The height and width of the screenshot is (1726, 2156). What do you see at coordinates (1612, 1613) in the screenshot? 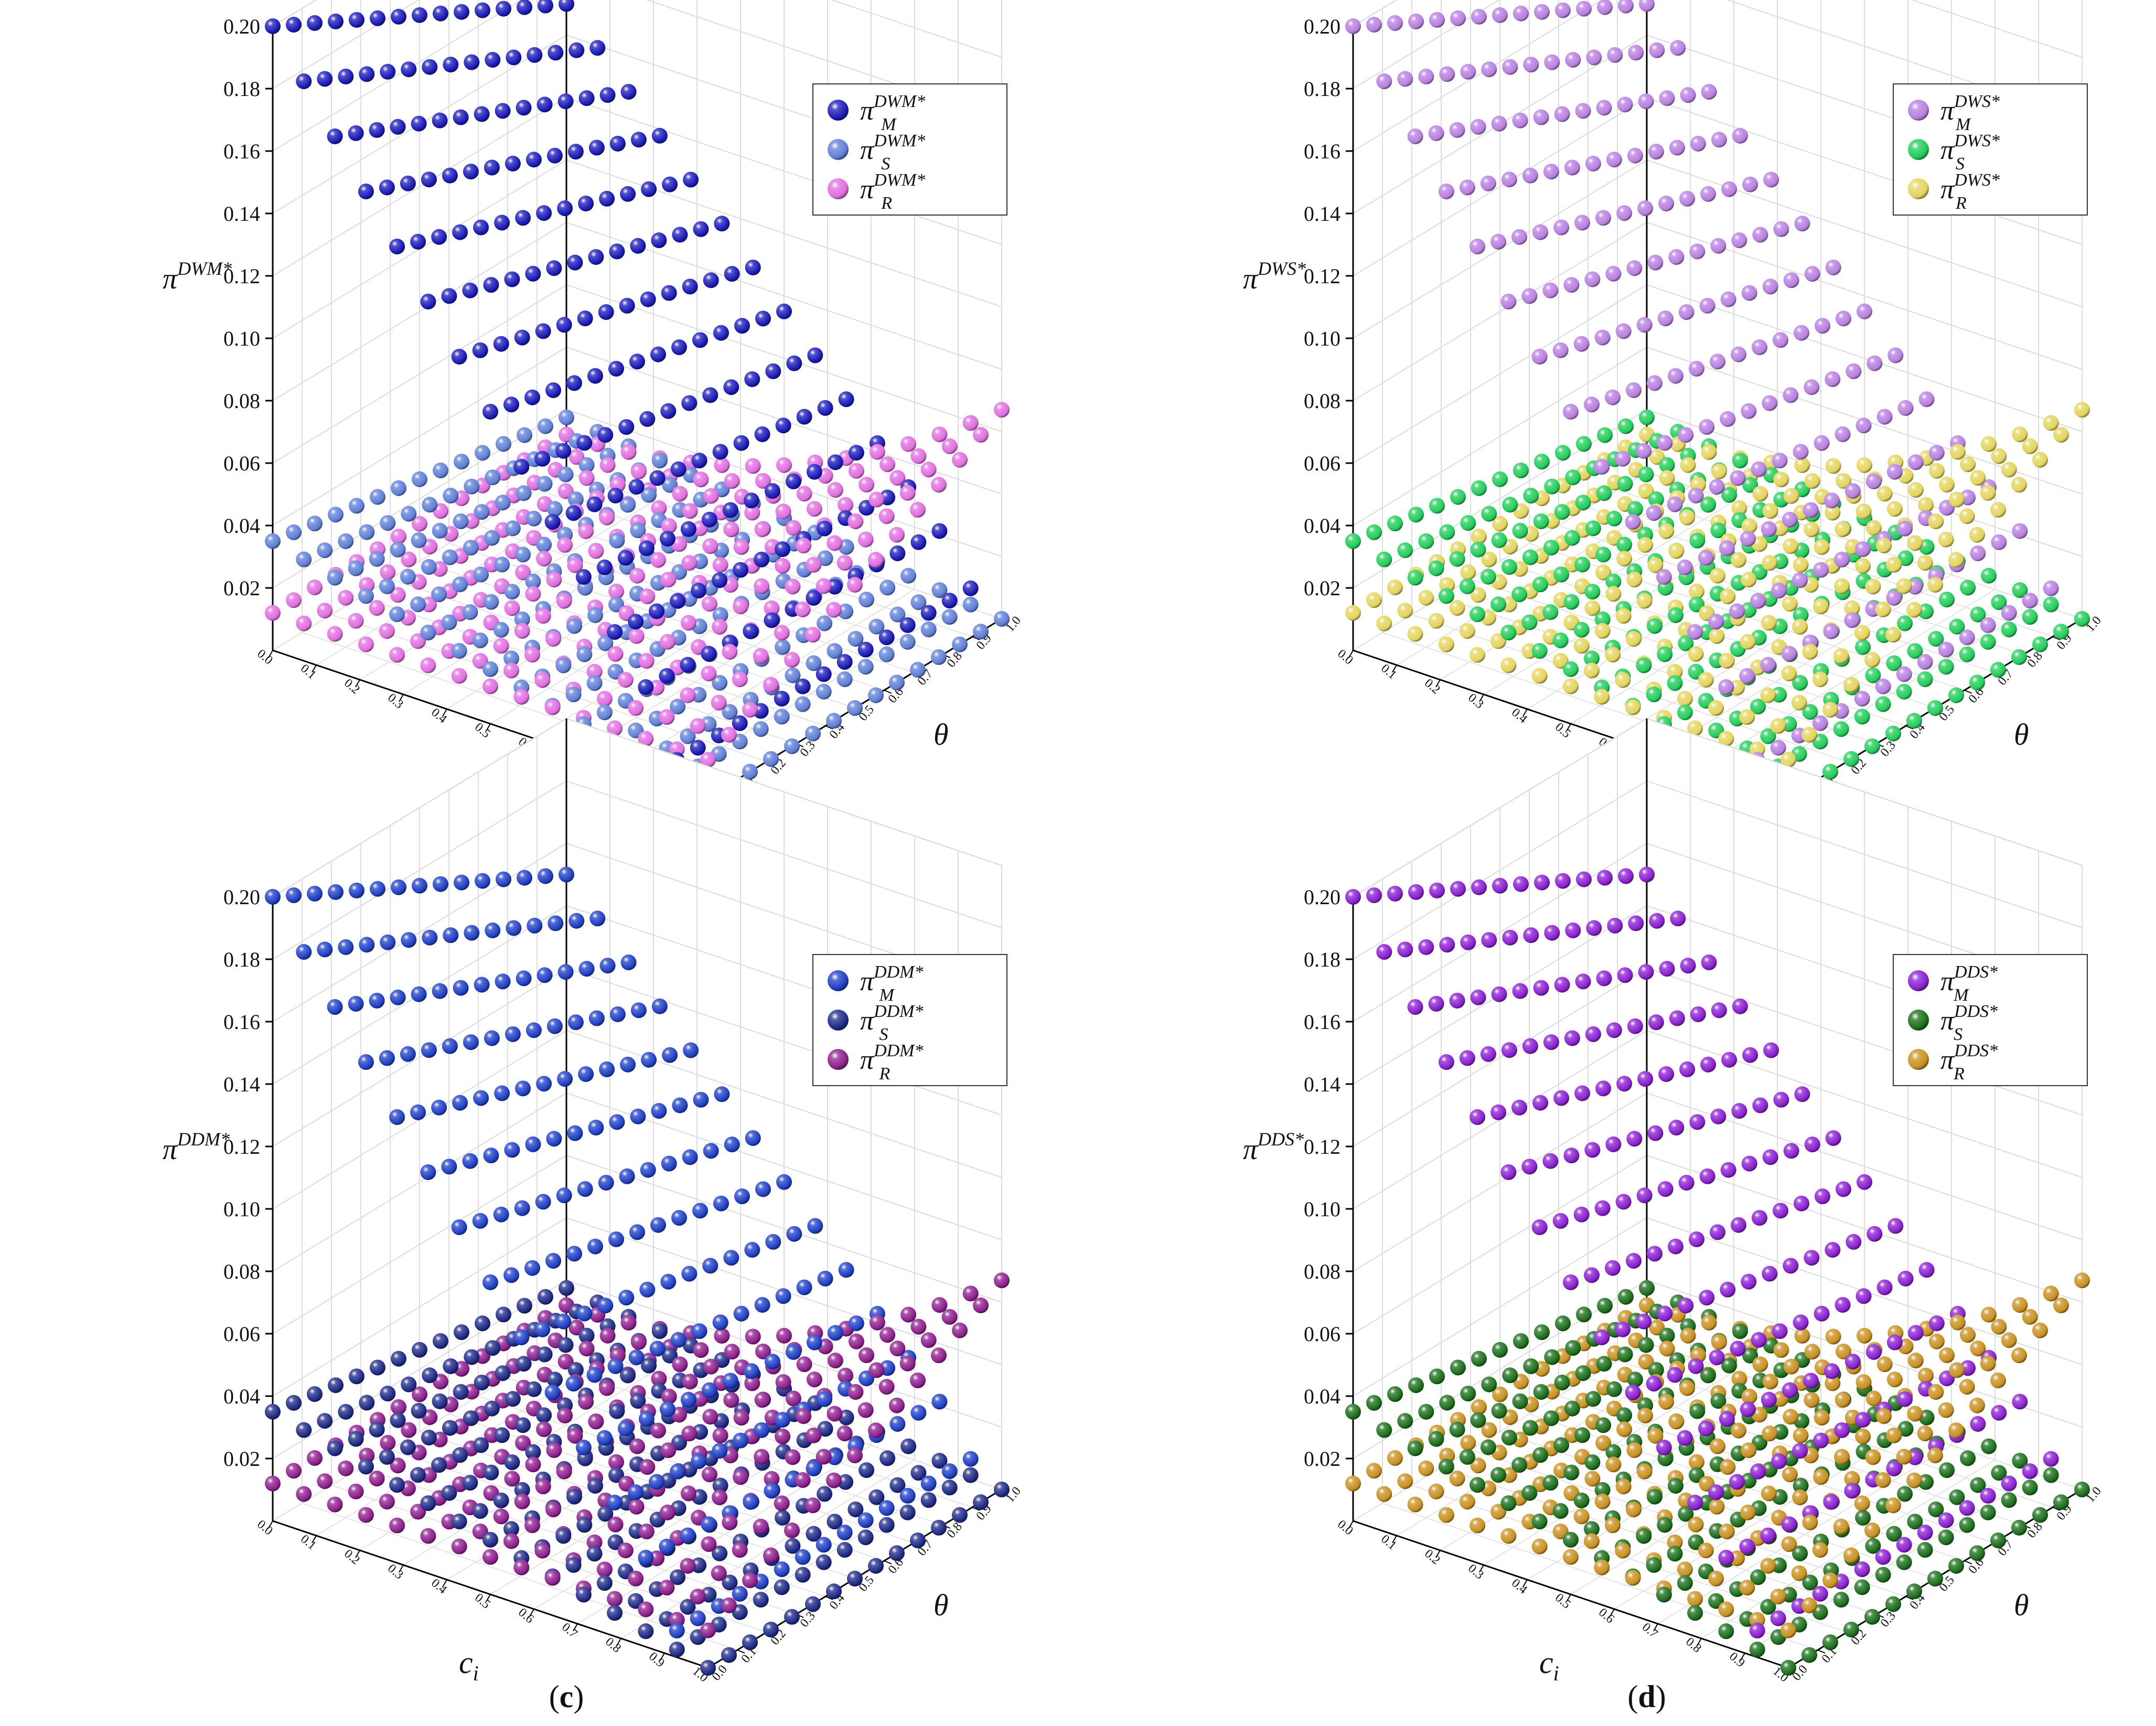
I see `x-tick` at bounding box center [1612, 1613].